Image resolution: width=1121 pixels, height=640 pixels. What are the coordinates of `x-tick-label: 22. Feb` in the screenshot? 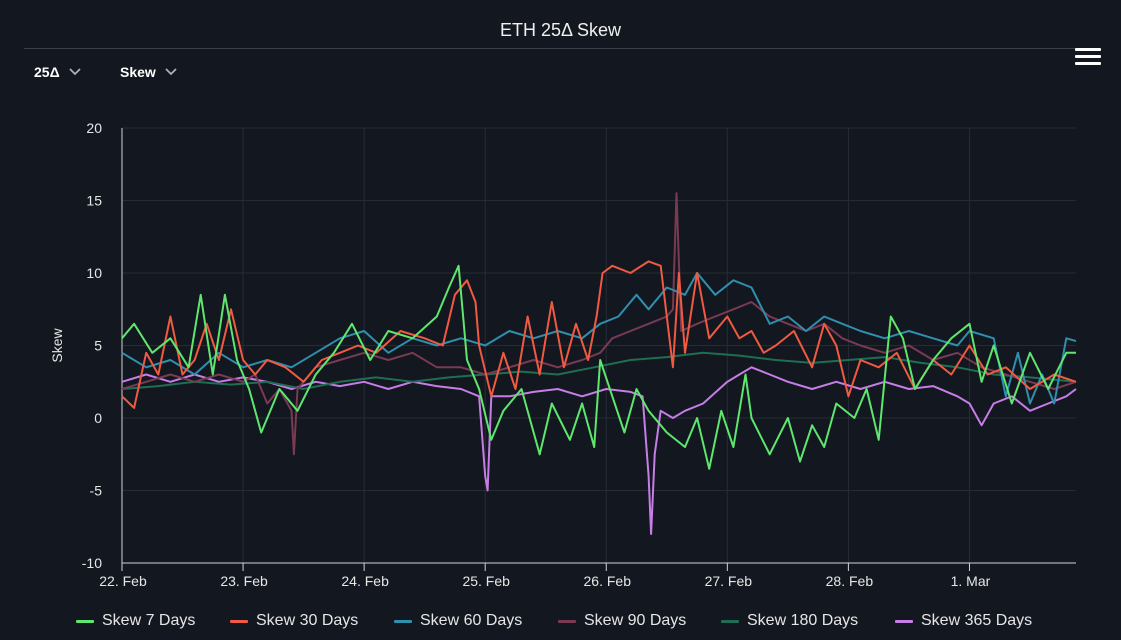 It's located at (123, 581).